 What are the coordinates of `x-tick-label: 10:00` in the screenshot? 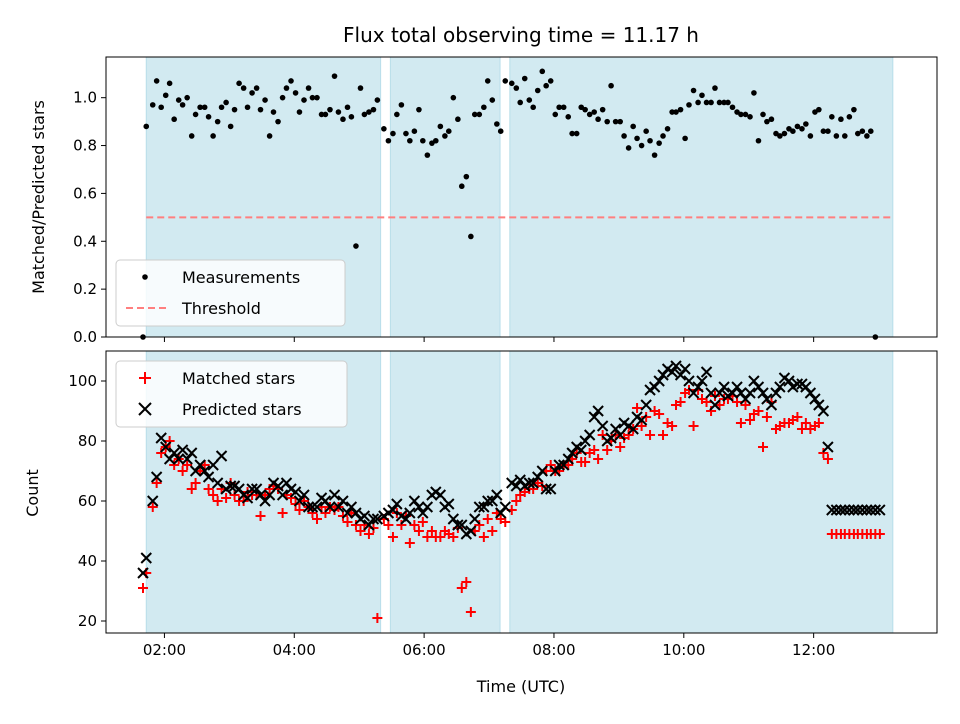 It's located at (683, 650).